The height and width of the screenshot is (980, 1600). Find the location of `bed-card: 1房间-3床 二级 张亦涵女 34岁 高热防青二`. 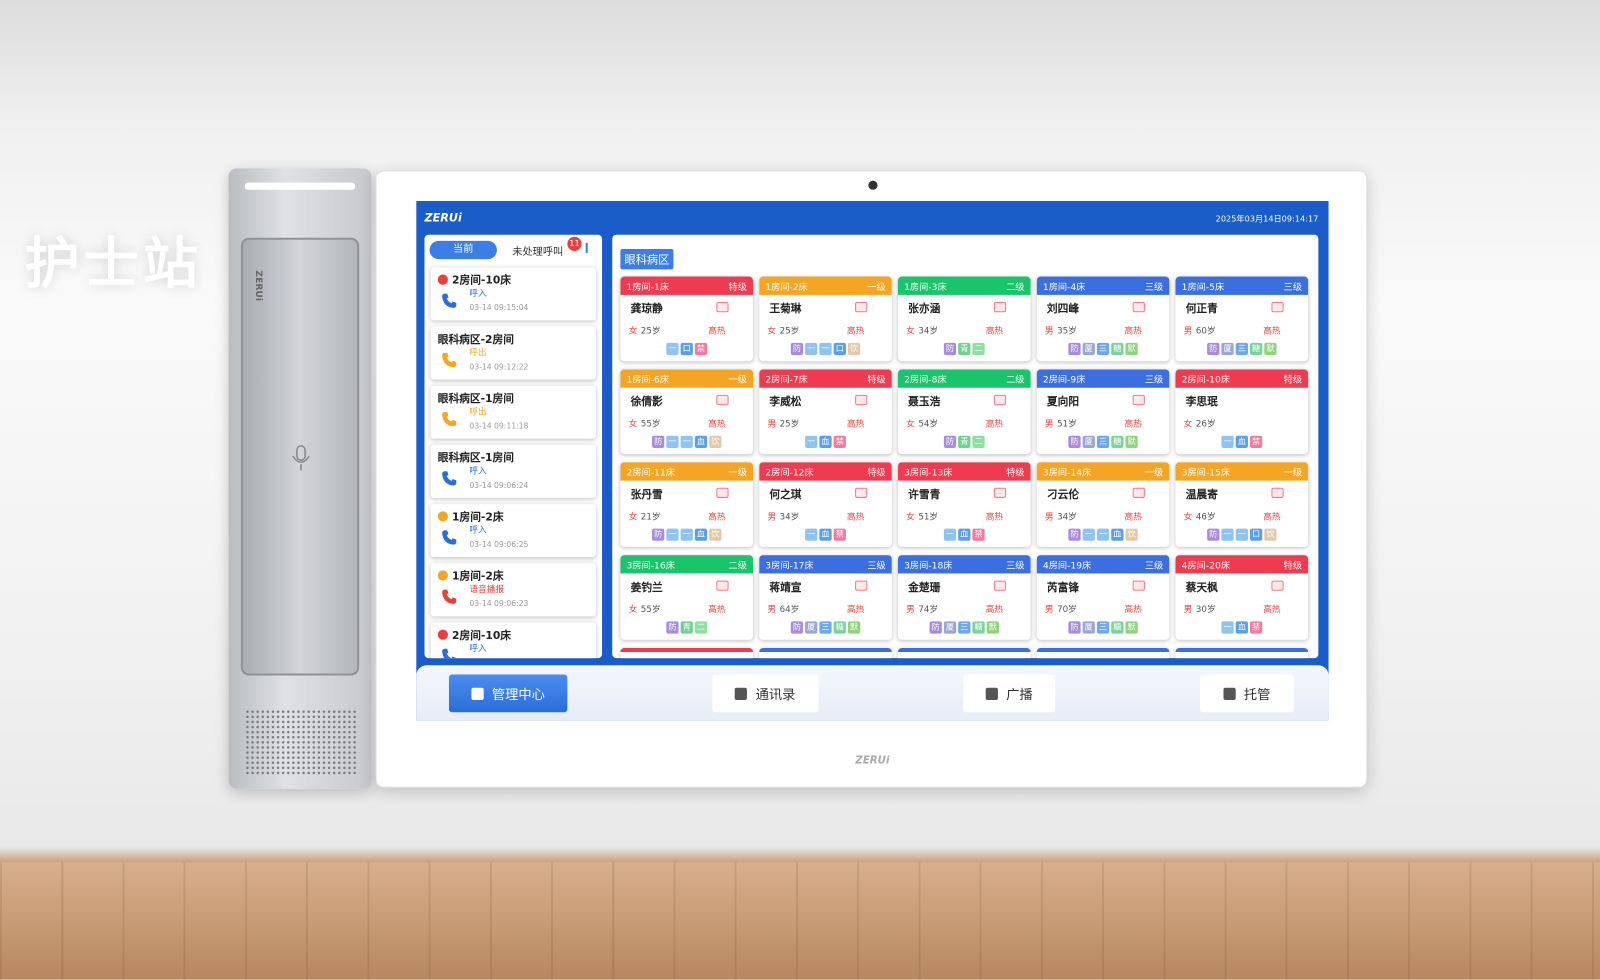

bed-card: 1房间-3床 二级 张亦涵女 34岁 高热防青二 is located at coordinates (964, 319).